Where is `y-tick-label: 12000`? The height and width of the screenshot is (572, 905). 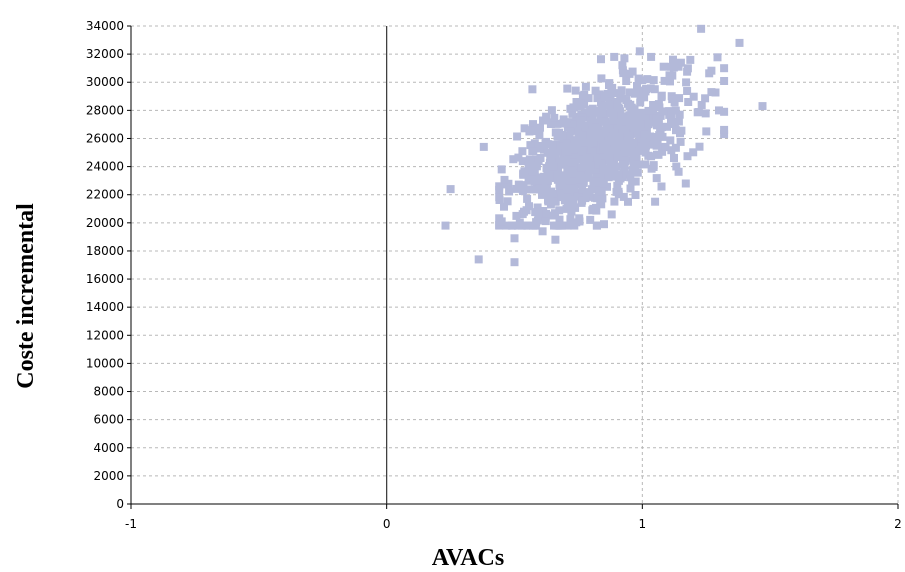
y-tick-label: 12000 is located at coordinates (105, 335).